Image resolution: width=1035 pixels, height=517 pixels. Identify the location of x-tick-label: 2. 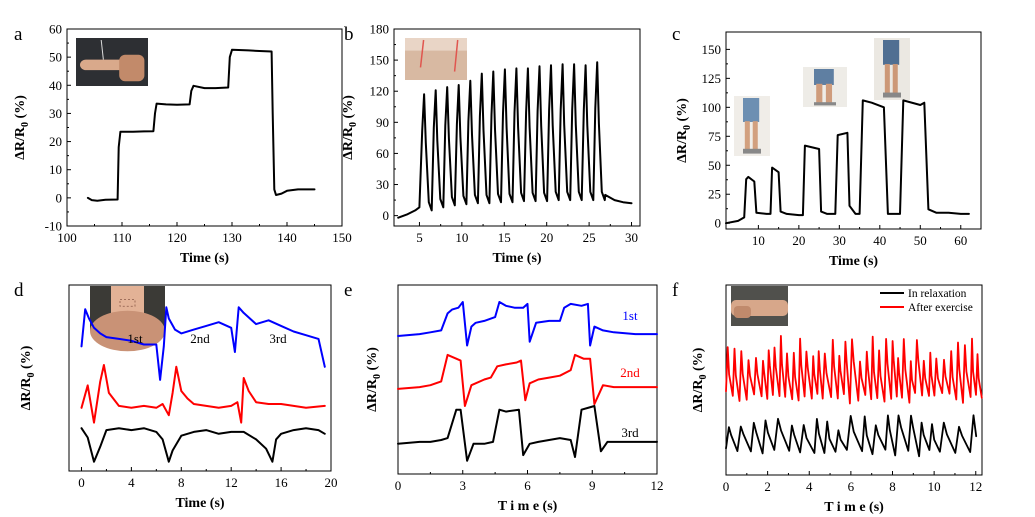
(767, 486).